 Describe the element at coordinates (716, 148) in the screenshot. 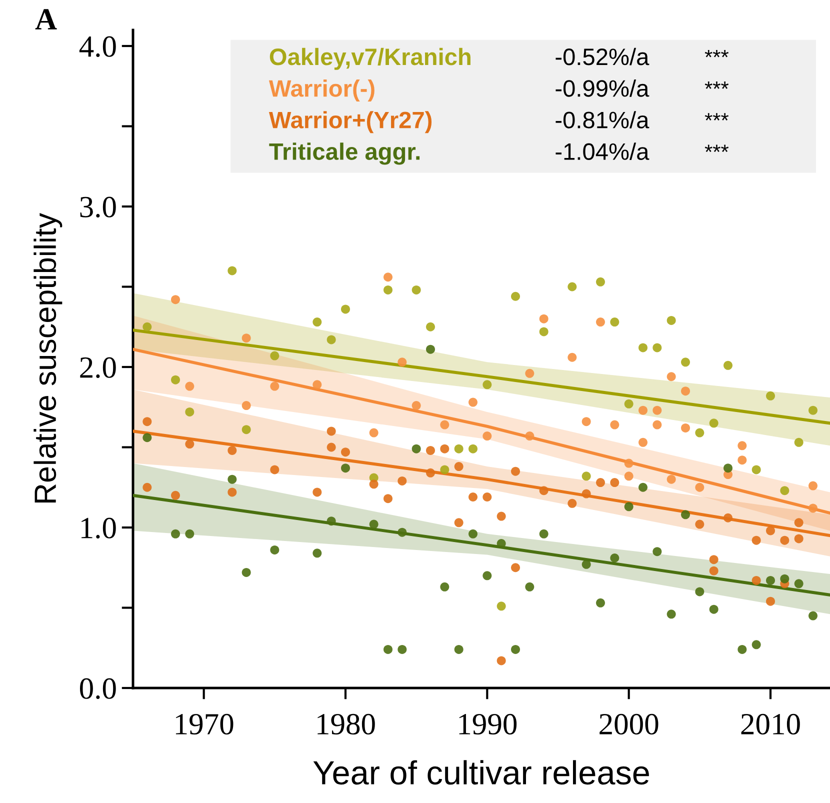

I see `annotation: ***` at that location.